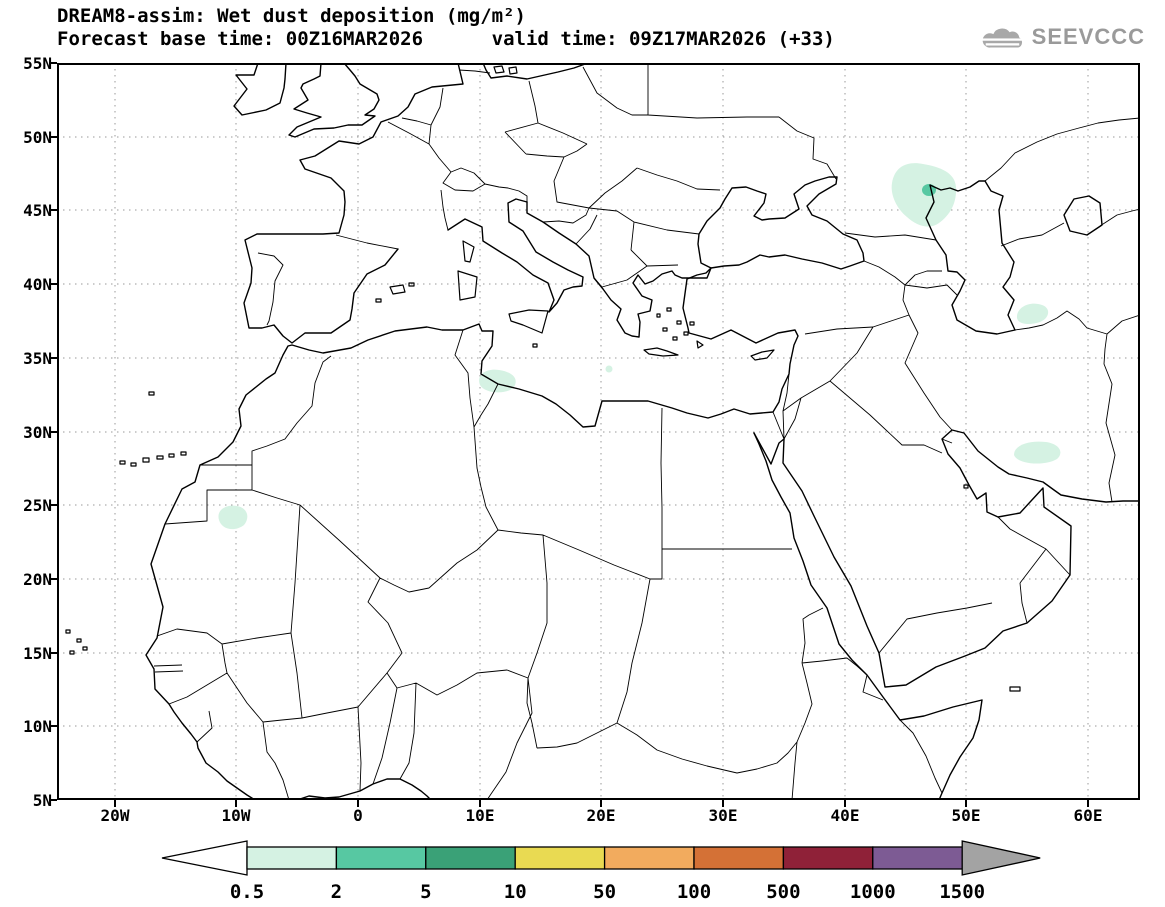  I want to click on lon-tick-label: 10E, so click(480, 815).